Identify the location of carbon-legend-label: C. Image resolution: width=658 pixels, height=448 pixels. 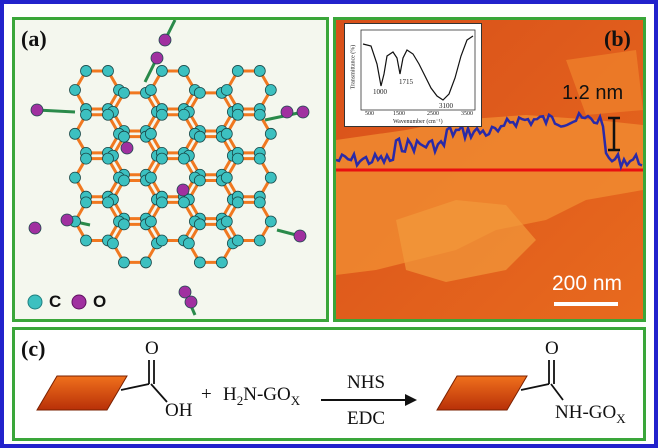
(55, 301).